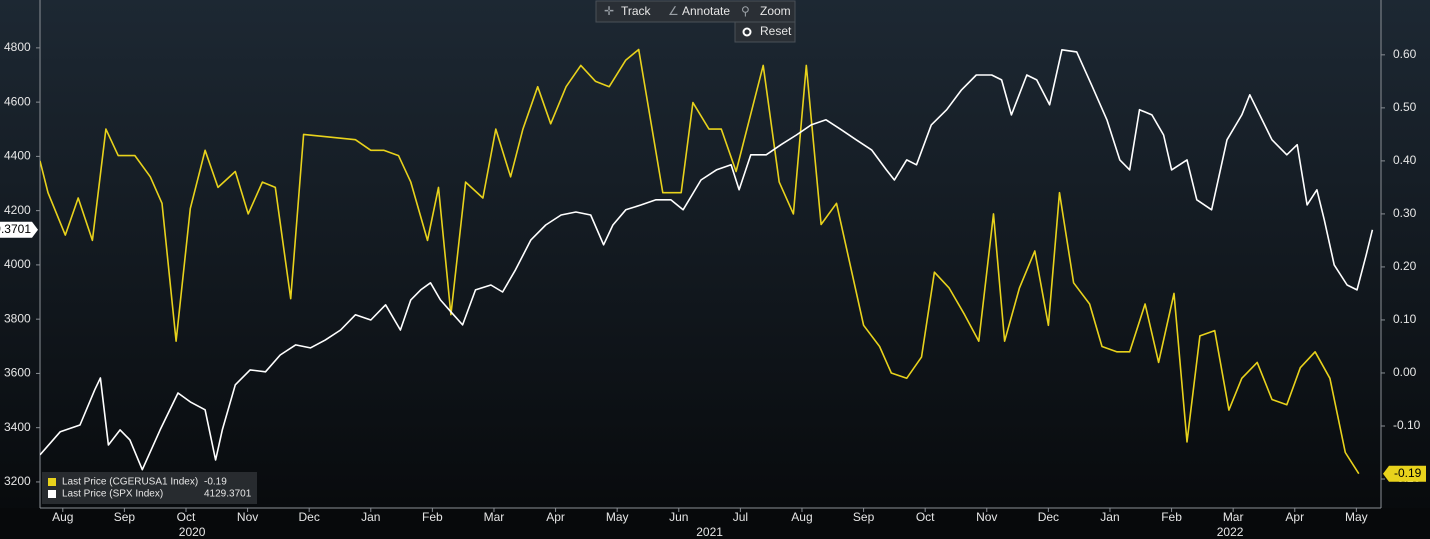 The height and width of the screenshot is (539, 1430). I want to click on y2-tick-label: 0.40, so click(1405, 160).